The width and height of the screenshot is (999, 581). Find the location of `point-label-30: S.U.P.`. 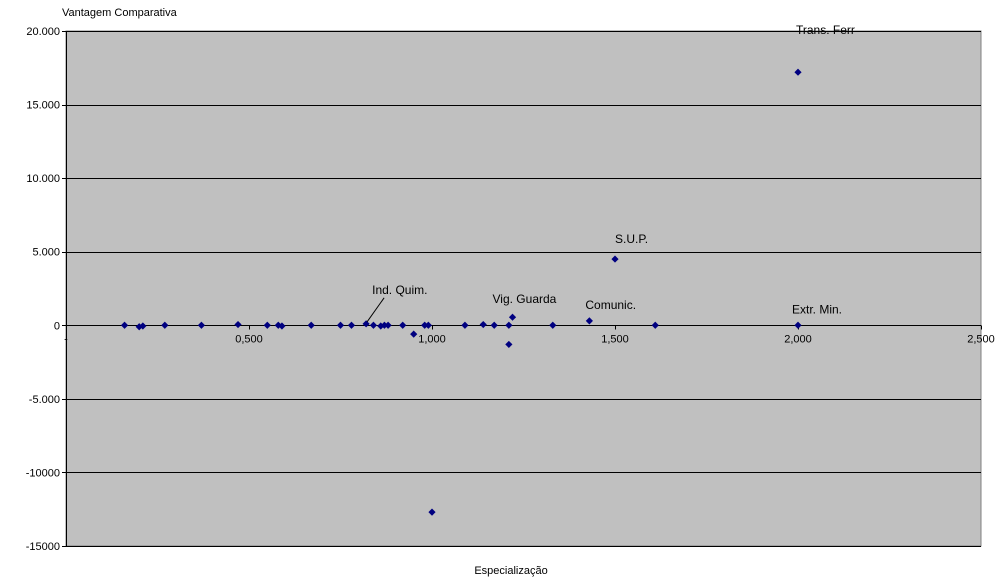

point-label-30: S.U.P. is located at coordinates (631, 239).